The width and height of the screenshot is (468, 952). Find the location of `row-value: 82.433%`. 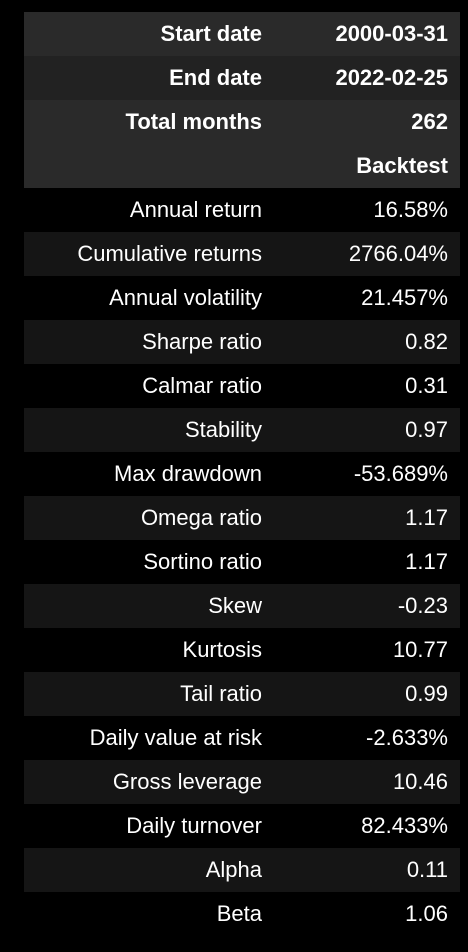

row-value: 82.433% is located at coordinates (364, 826).